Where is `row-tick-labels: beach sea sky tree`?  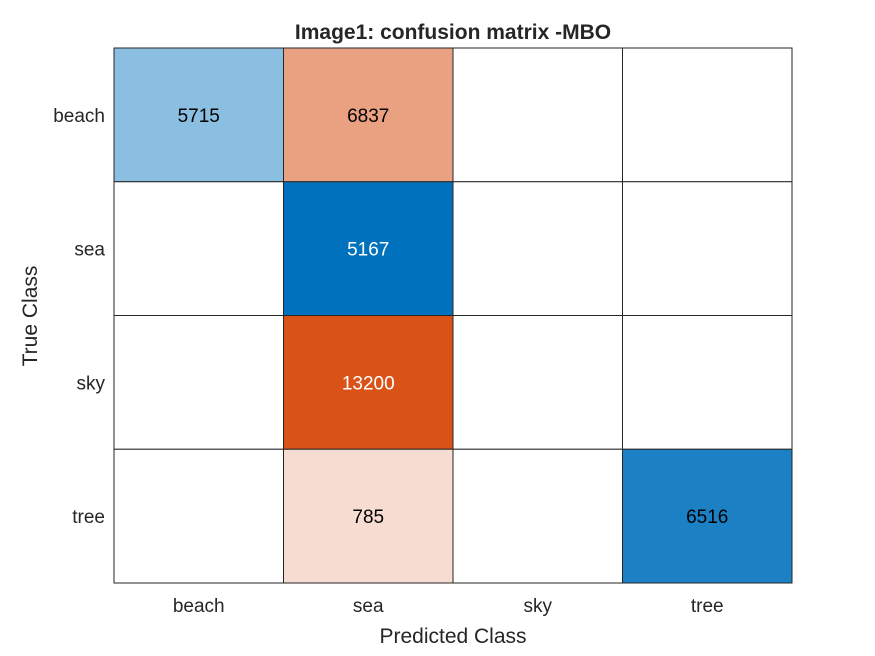
row-tick-labels: beach sea sky tree is located at coordinates (79, 317).